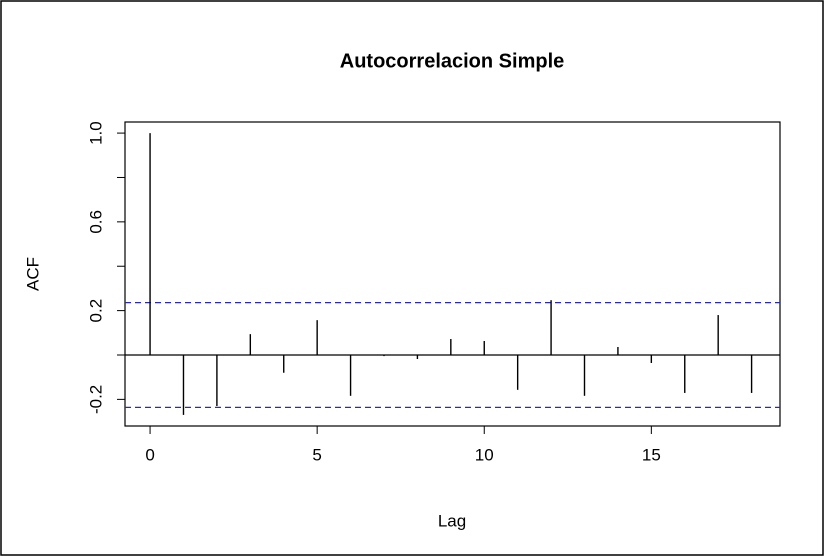 The height and width of the screenshot is (556, 824). What do you see at coordinates (452, 520) in the screenshot?
I see `x-axis-label: Lag` at bounding box center [452, 520].